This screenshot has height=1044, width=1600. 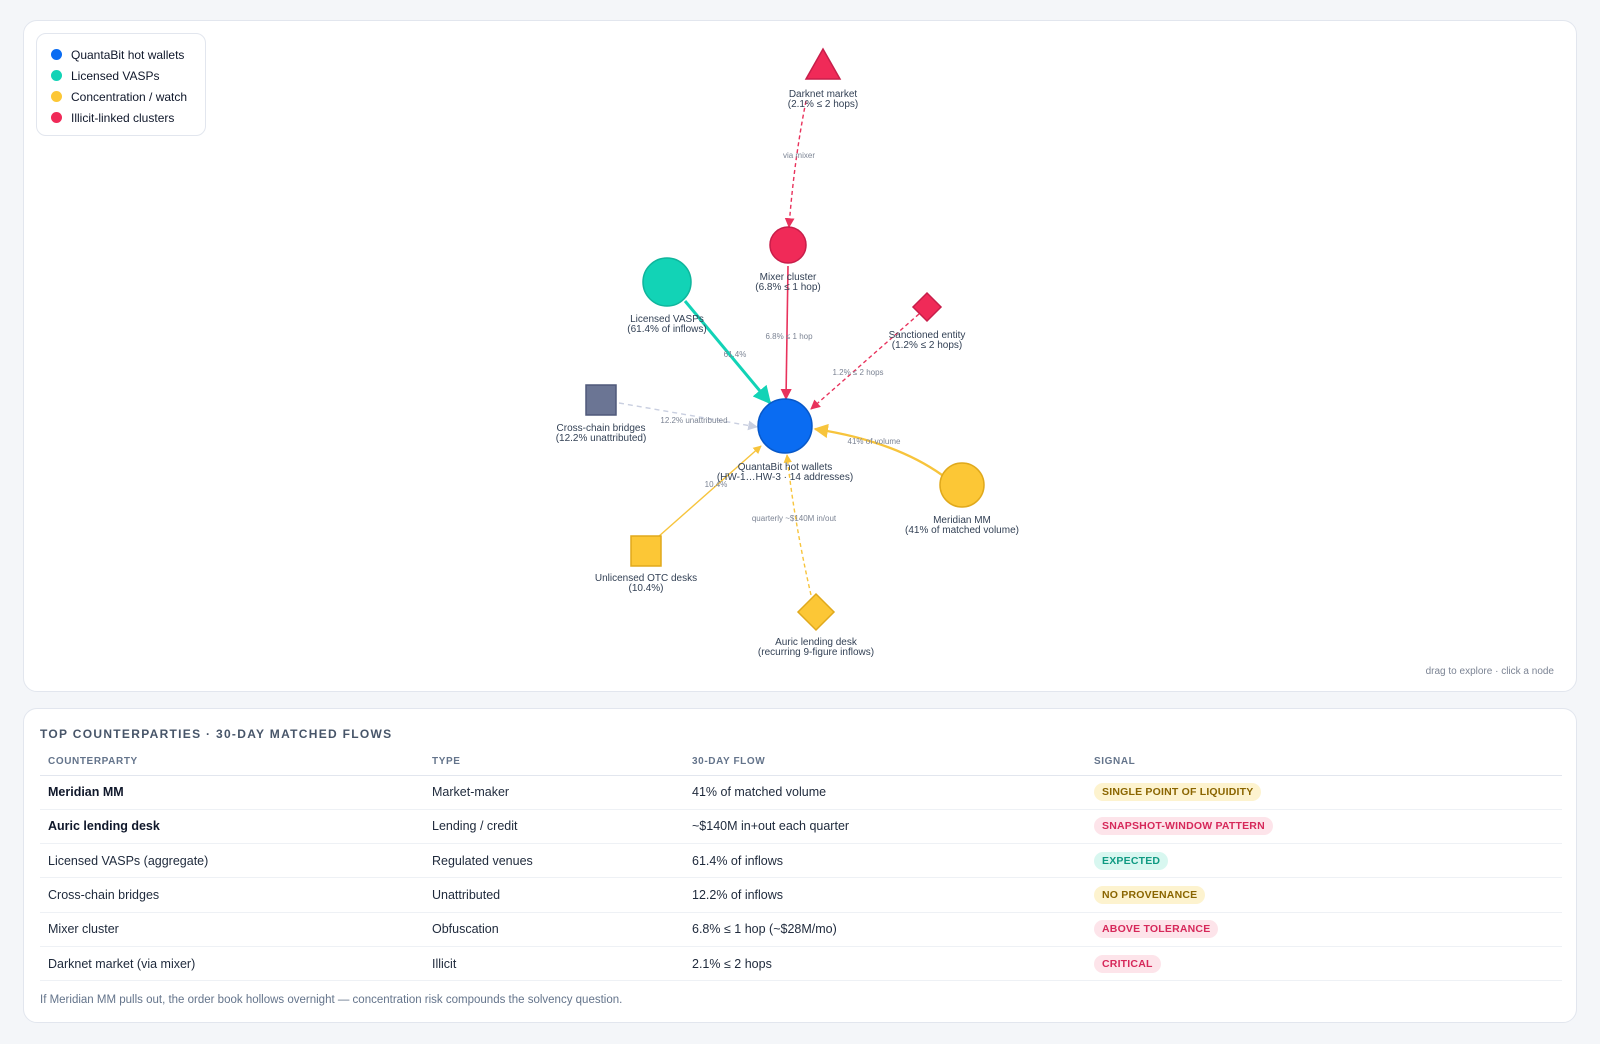 I want to click on cell-signal: NO PROVENANCE, so click(x=1324, y=895).